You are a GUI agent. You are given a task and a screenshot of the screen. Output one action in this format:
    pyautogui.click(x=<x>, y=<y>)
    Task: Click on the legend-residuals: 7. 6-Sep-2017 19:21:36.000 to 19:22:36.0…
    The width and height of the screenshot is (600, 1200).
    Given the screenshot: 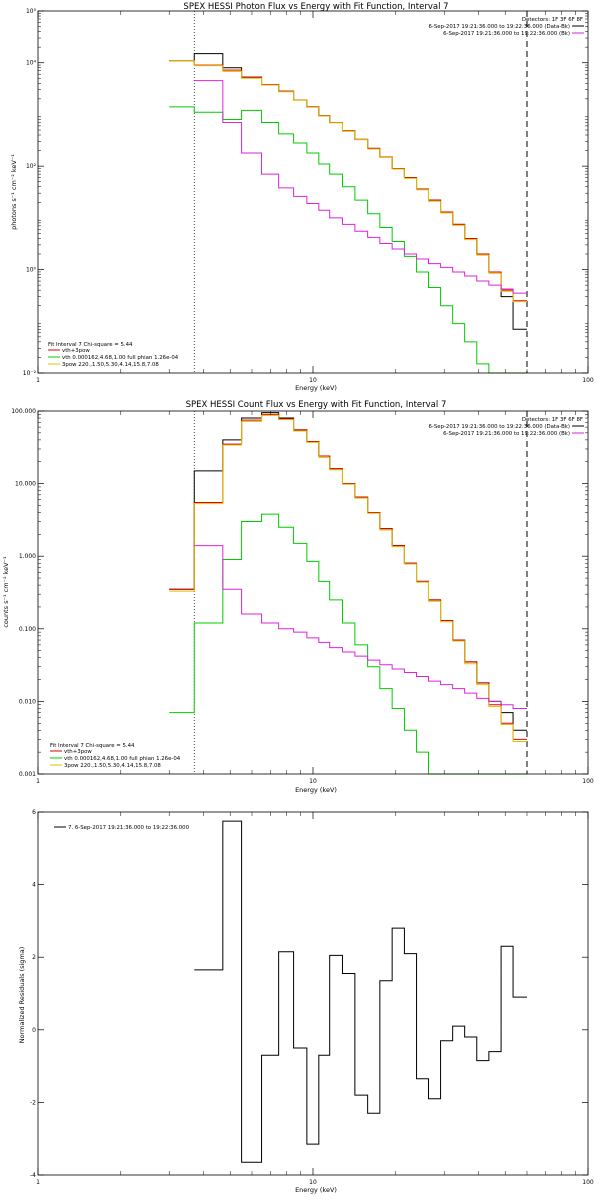 What is the action you would take?
    pyautogui.click(x=122, y=828)
    